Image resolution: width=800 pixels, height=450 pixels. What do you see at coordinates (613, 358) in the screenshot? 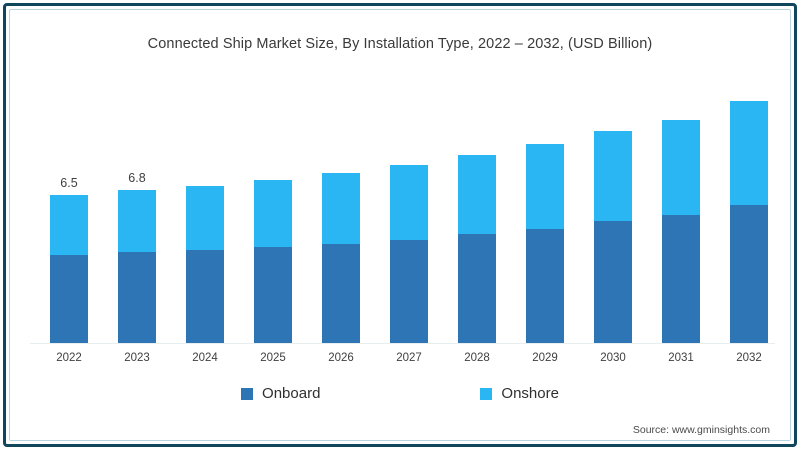
I see `x-axis-tick-label: 2030` at bounding box center [613, 358].